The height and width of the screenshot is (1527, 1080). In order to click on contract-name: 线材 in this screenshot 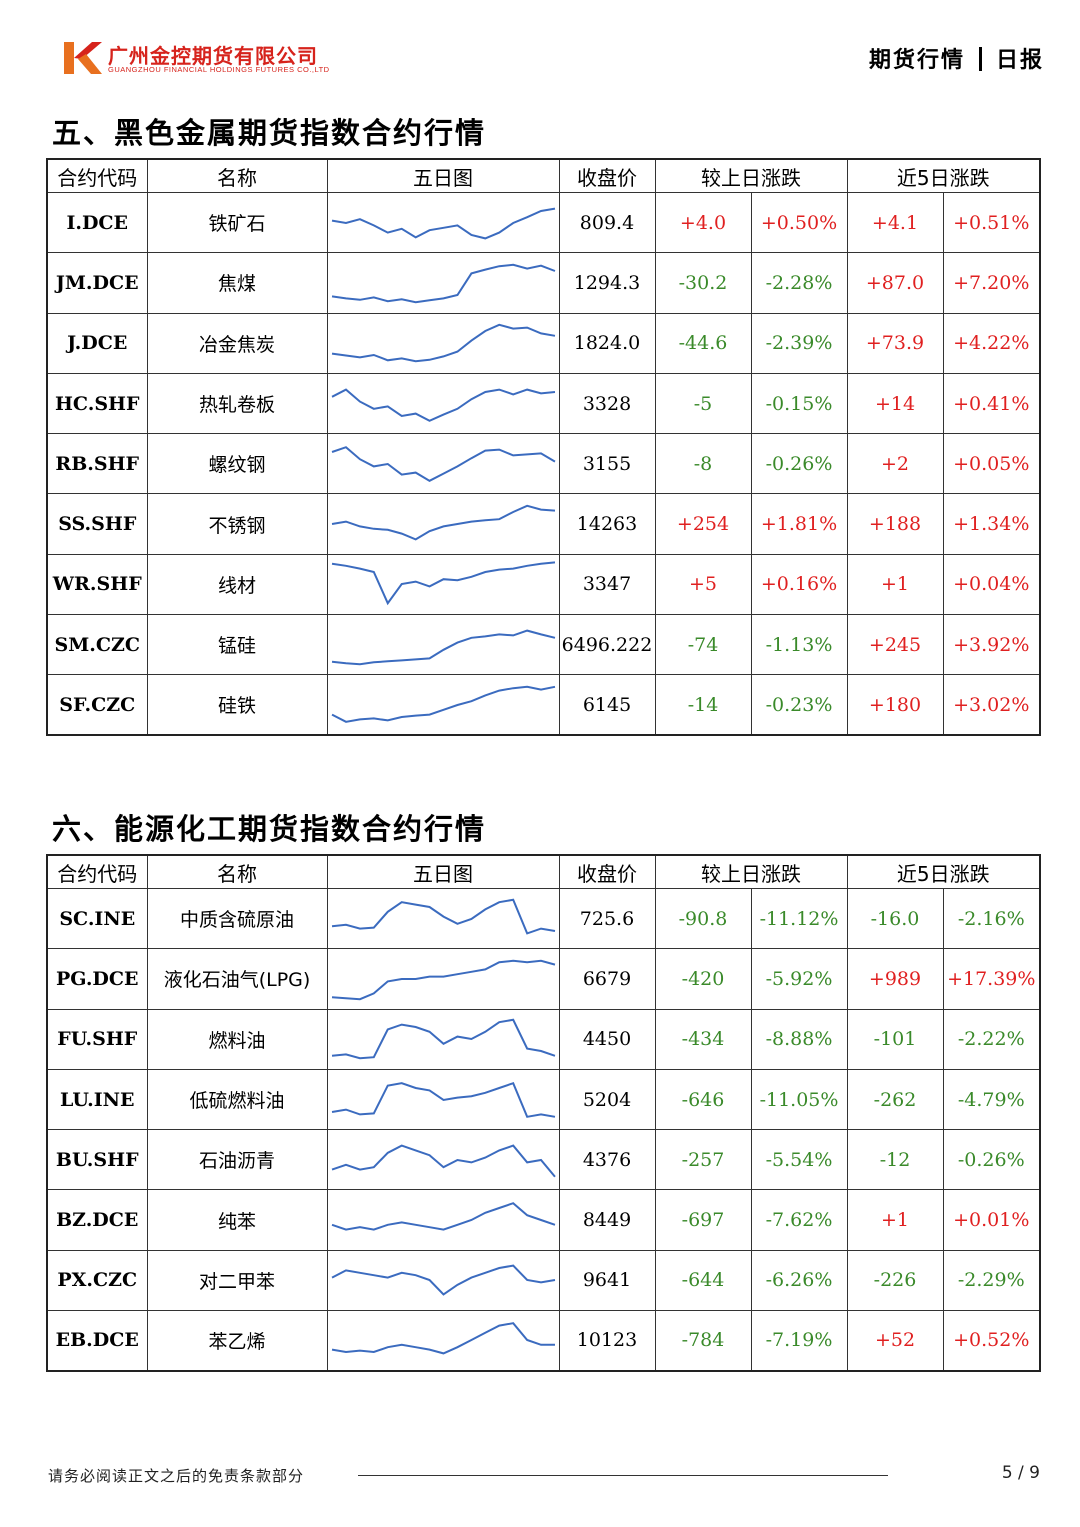, I will do `click(237, 584)`.